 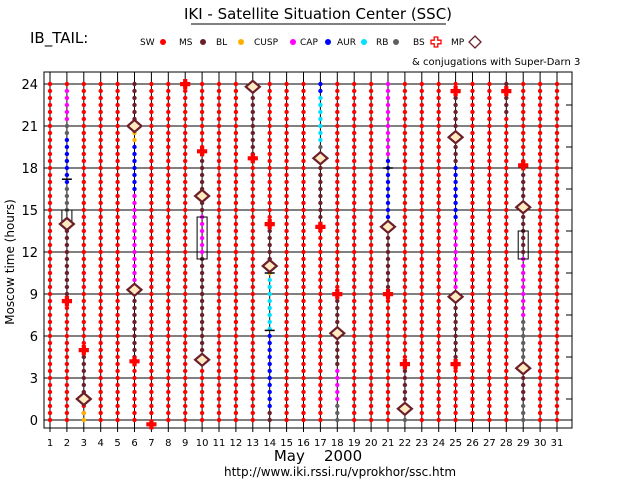 What do you see at coordinates (29, 85) in the screenshot?
I see `y-tick-label: 24` at bounding box center [29, 85].